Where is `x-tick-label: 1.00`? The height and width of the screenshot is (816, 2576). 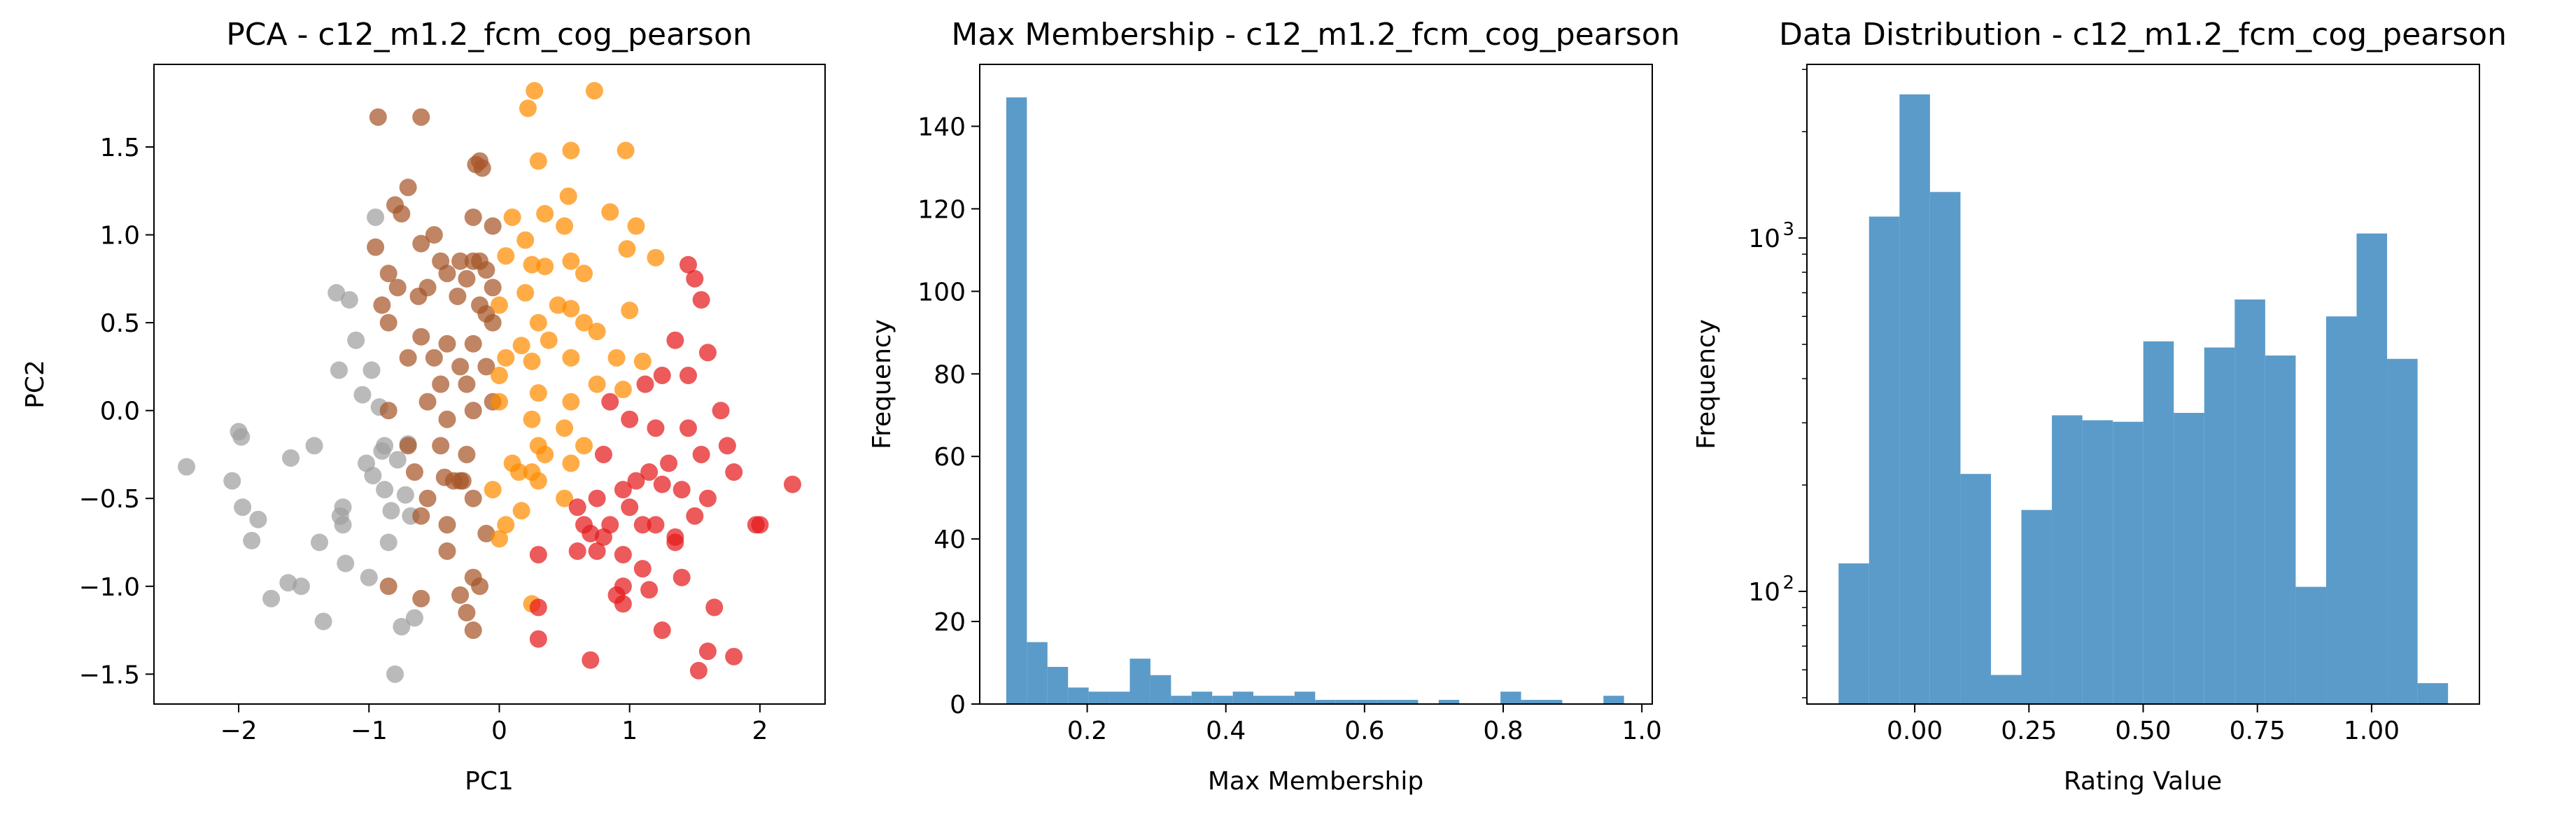
x-tick-label: 1.00 is located at coordinates (2372, 731).